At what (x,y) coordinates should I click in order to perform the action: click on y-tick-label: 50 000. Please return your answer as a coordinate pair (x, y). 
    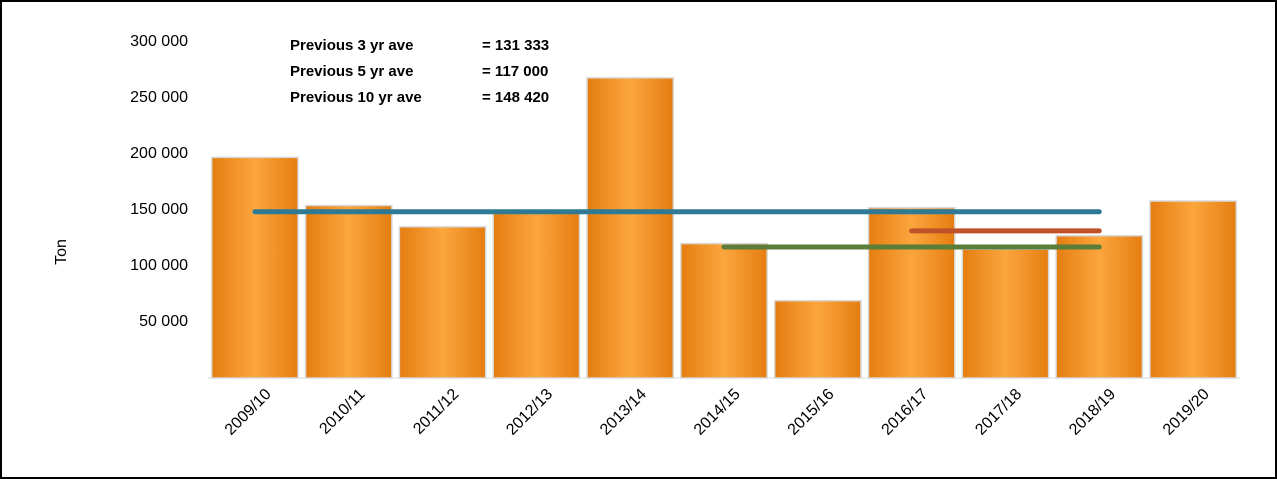
    Looking at the image, I should click on (163, 321).